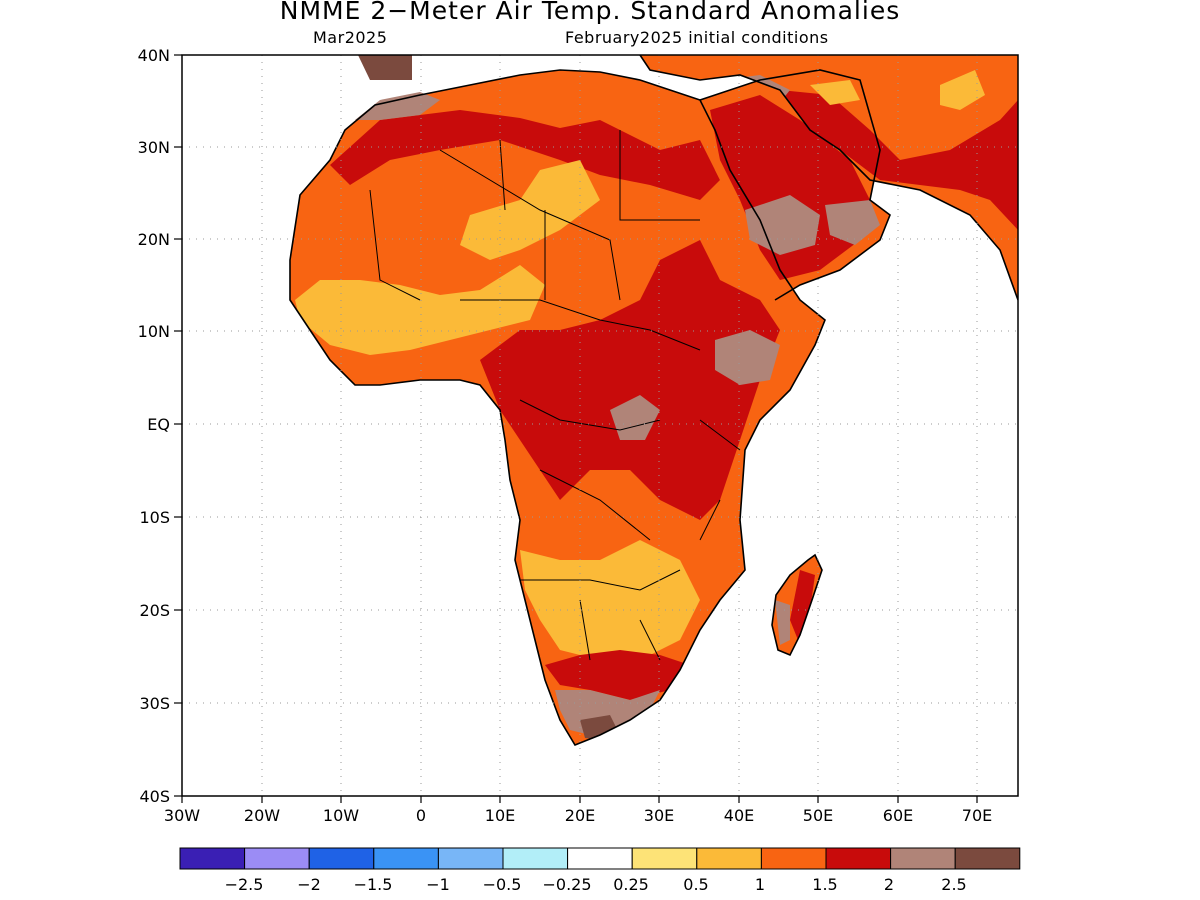 The height and width of the screenshot is (900, 1200). Describe the element at coordinates (154, 239) in the screenshot. I see `lat-label: 20N` at that location.